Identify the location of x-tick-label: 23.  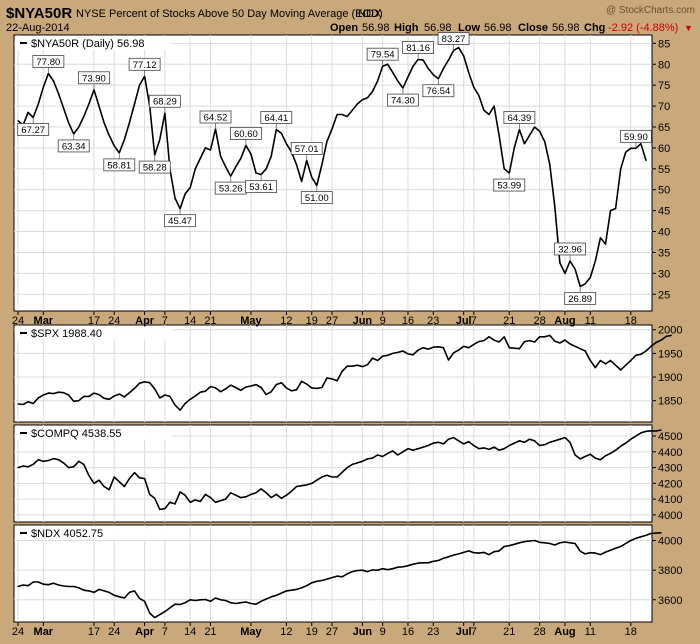
(433, 632).